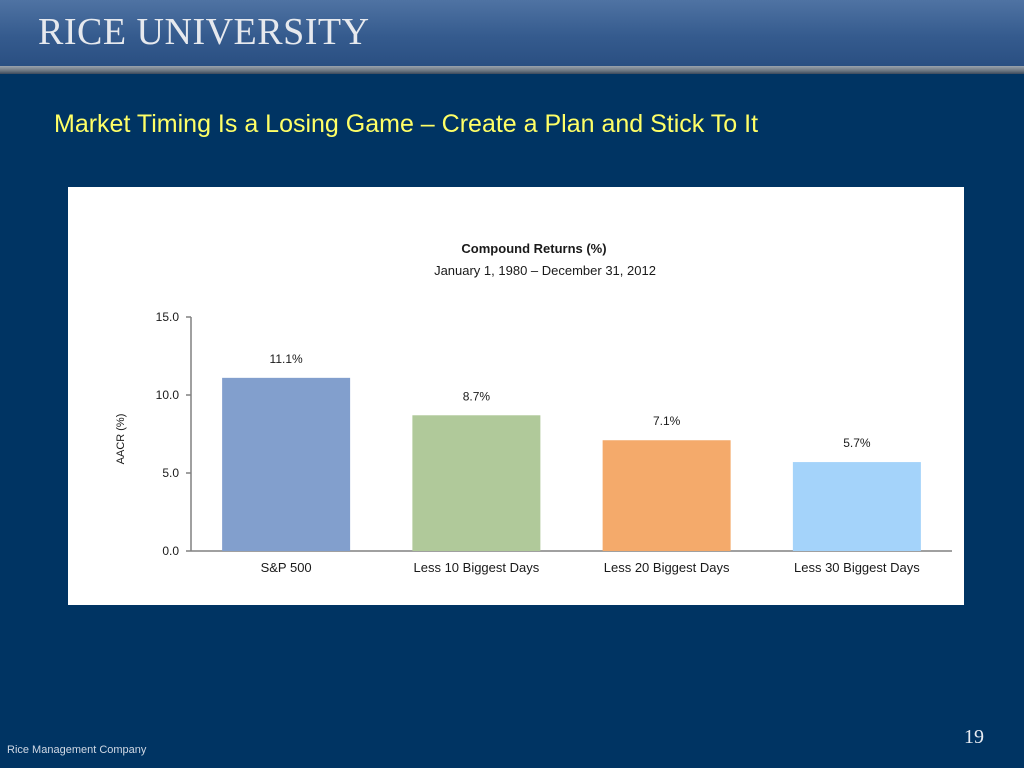  Describe the element at coordinates (168, 395) in the screenshot. I see `y-tick-label: 10.0` at that location.